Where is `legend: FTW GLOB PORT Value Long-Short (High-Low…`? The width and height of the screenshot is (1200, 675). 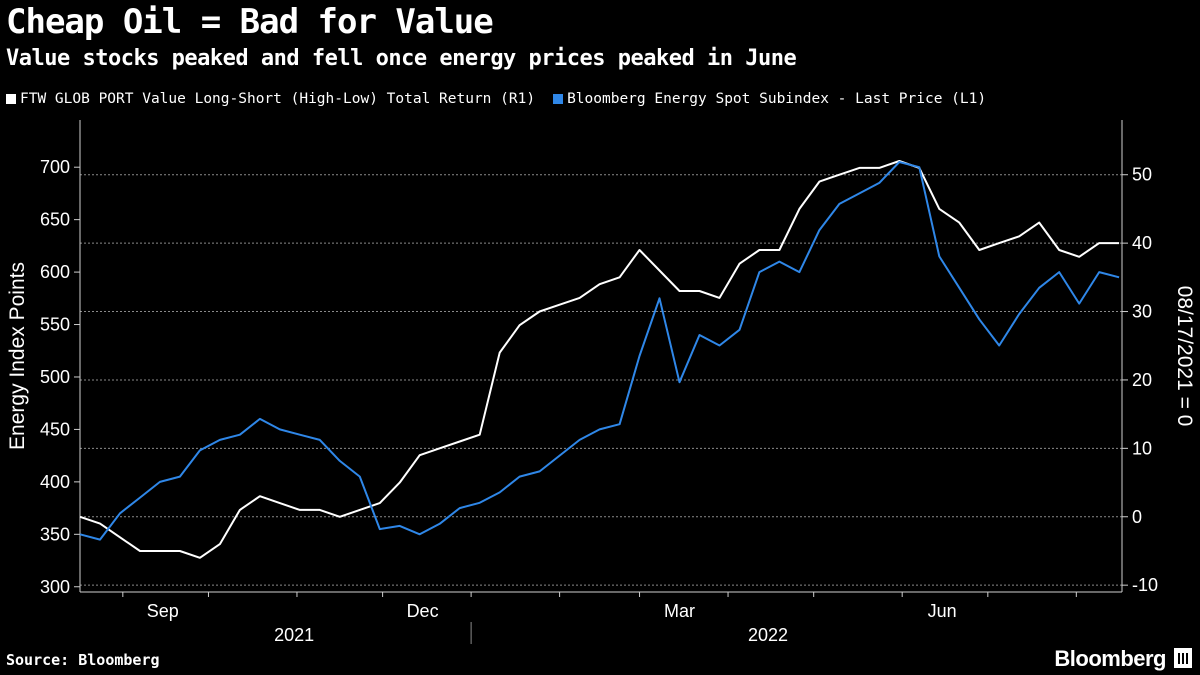
legend: FTW GLOB PORT Value Long-Short (High-Low… is located at coordinates (496, 99).